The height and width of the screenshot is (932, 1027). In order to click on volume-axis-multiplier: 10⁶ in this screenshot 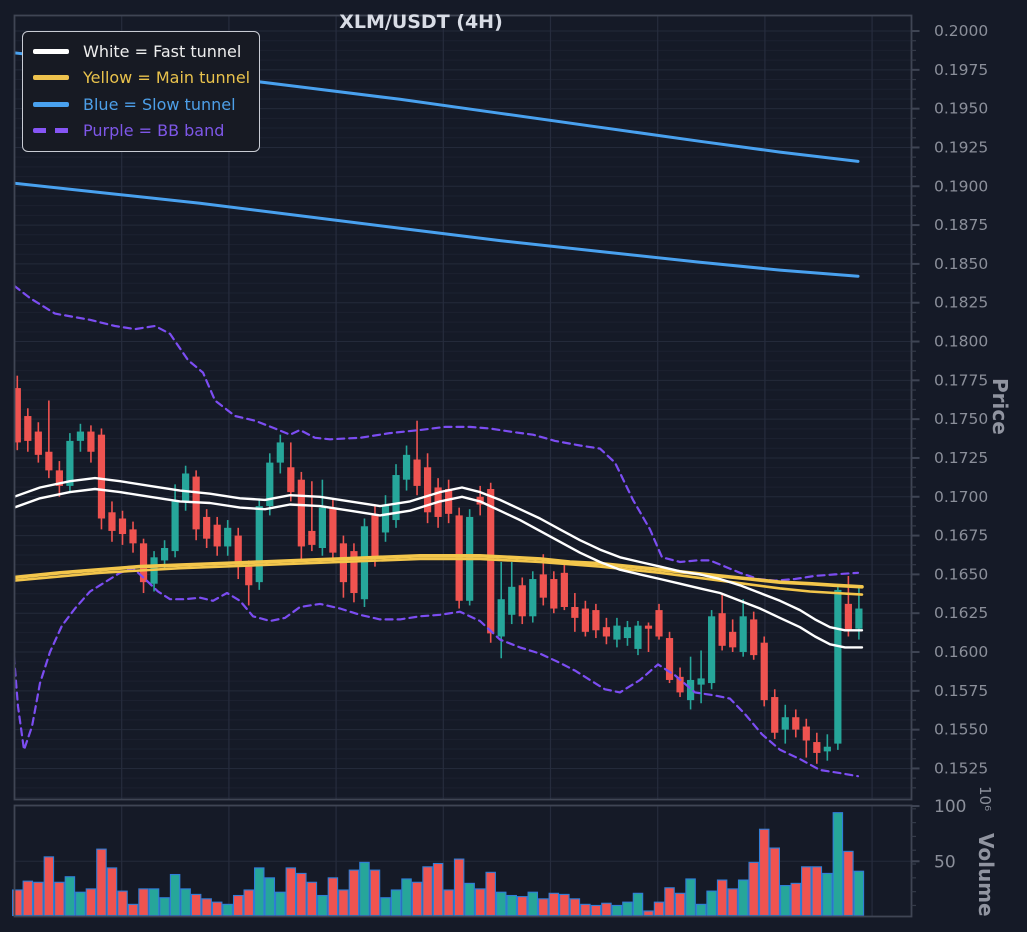, I will do `click(985, 799)`.